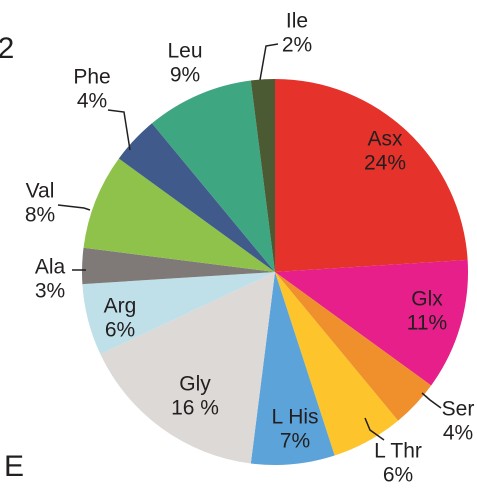 This screenshot has height=491, width=477. I want to click on slice-label: Ala, so click(50, 267).